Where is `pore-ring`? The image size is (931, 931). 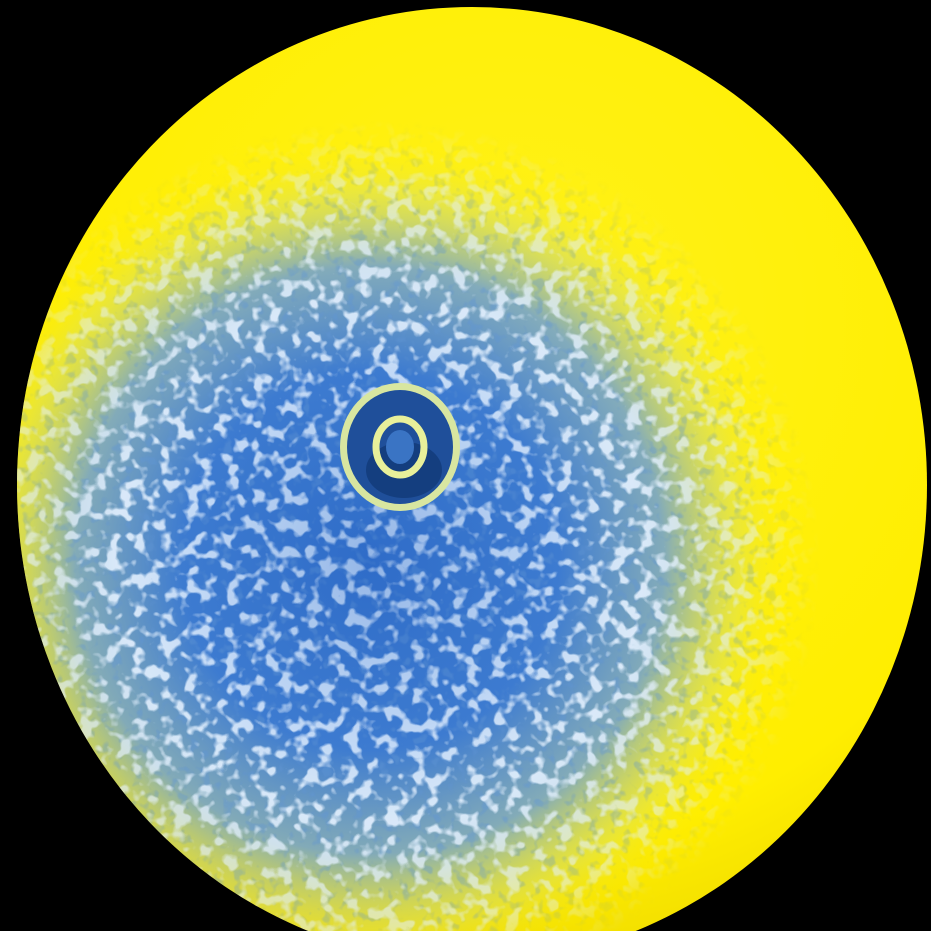 pore-ring is located at coordinates (400, 447).